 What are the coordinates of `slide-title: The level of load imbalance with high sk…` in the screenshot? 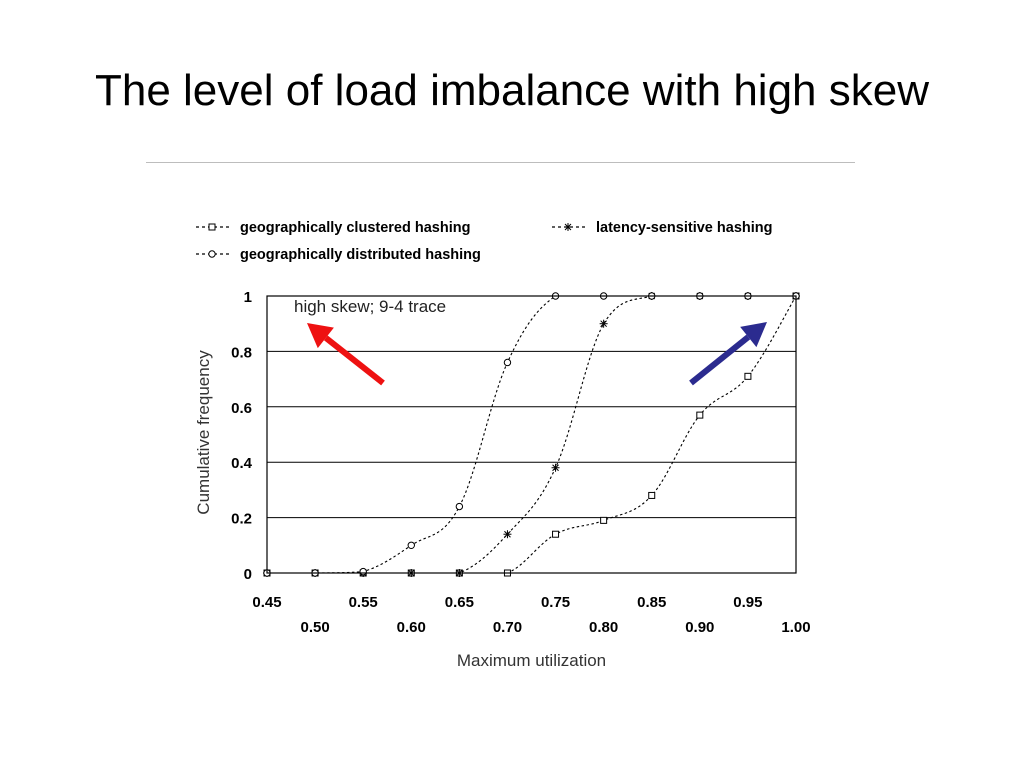 It's located at (511, 90).